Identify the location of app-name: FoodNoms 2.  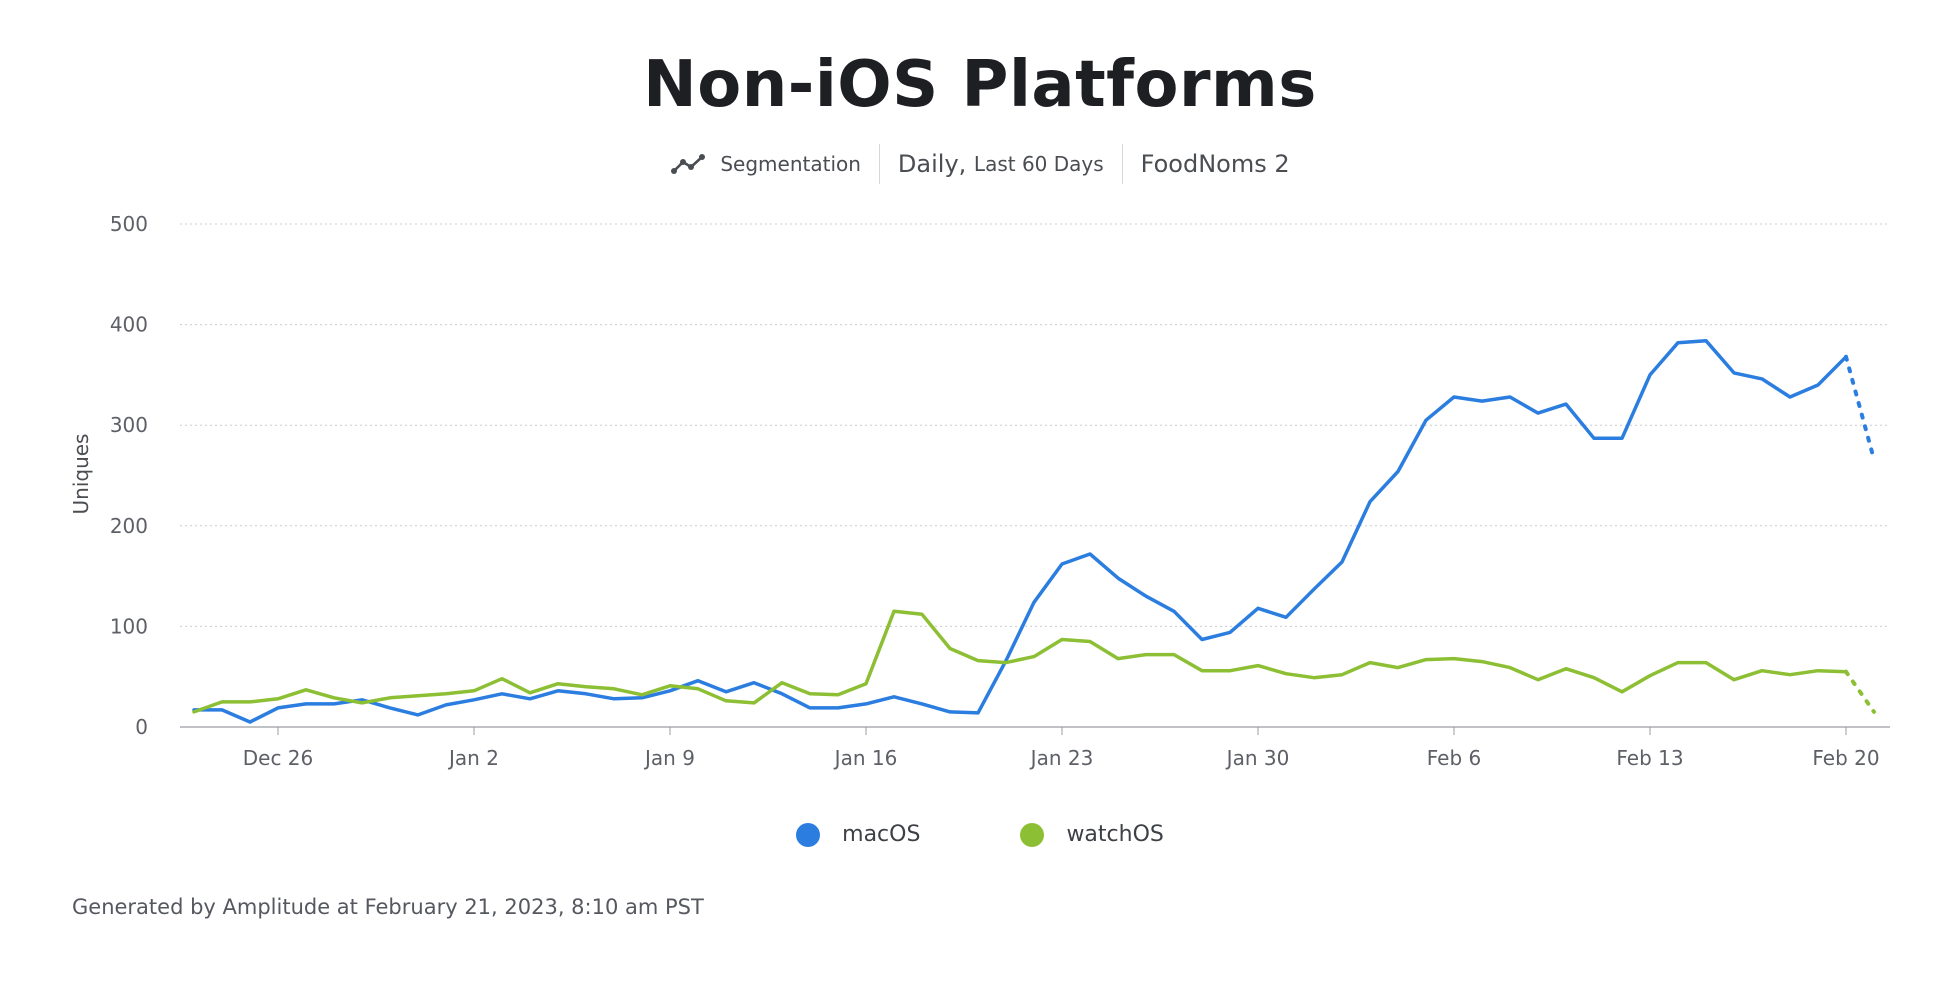
(1215, 164).